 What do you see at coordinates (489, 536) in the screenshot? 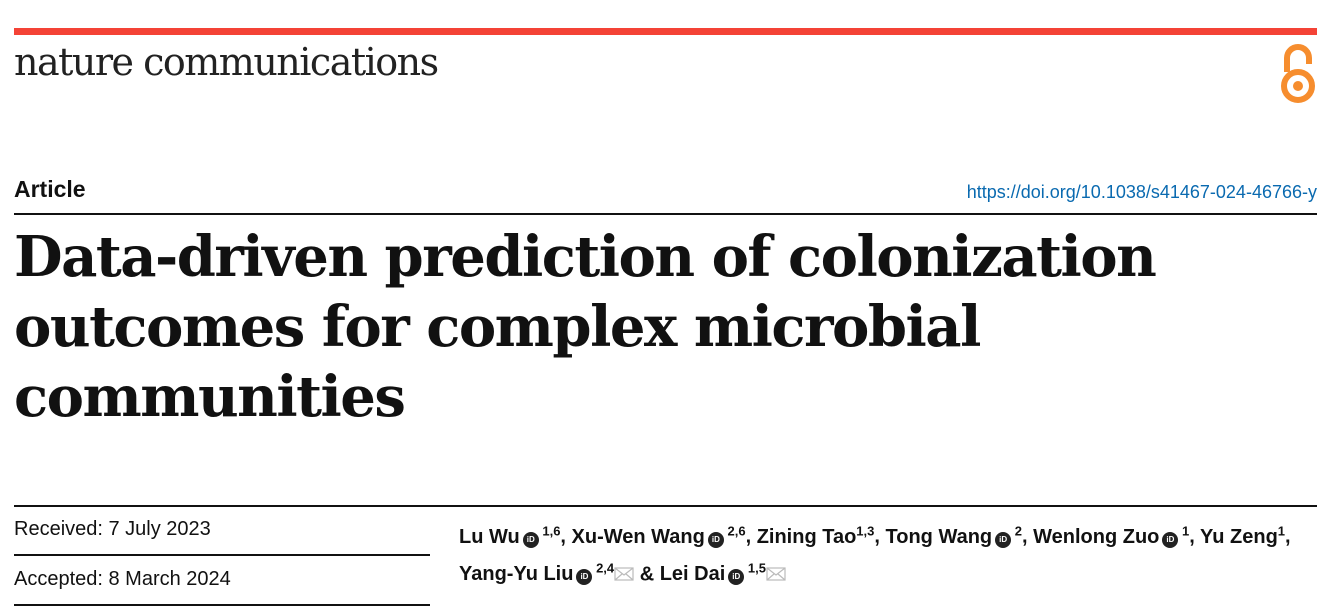
I see `author-name: Lu Wu` at bounding box center [489, 536].